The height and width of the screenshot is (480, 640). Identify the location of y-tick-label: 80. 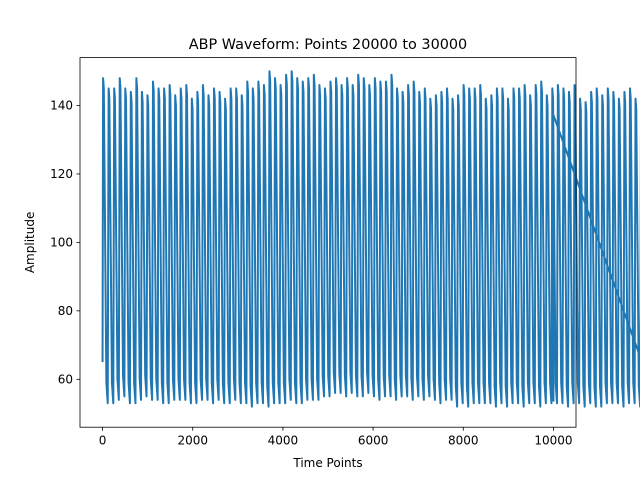
(65, 311).